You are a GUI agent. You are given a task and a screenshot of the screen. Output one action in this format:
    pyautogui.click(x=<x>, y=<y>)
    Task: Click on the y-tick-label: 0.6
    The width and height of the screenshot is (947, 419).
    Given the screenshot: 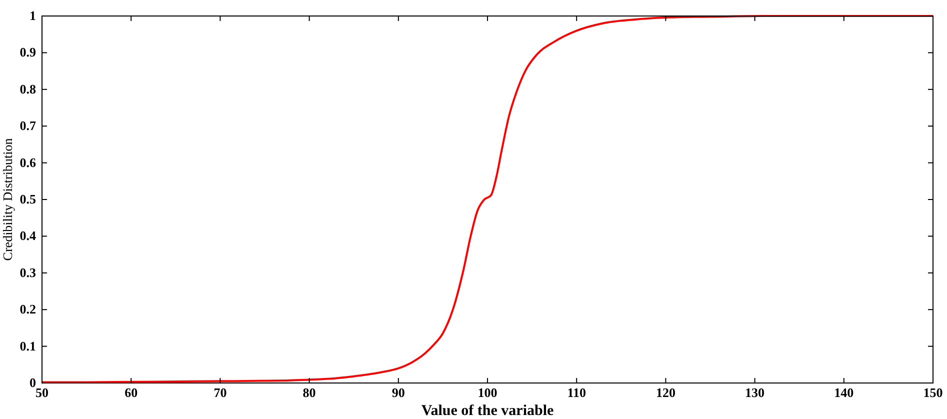 What is the action you would take?
    pyautogui.click(x=28, y=162)
    